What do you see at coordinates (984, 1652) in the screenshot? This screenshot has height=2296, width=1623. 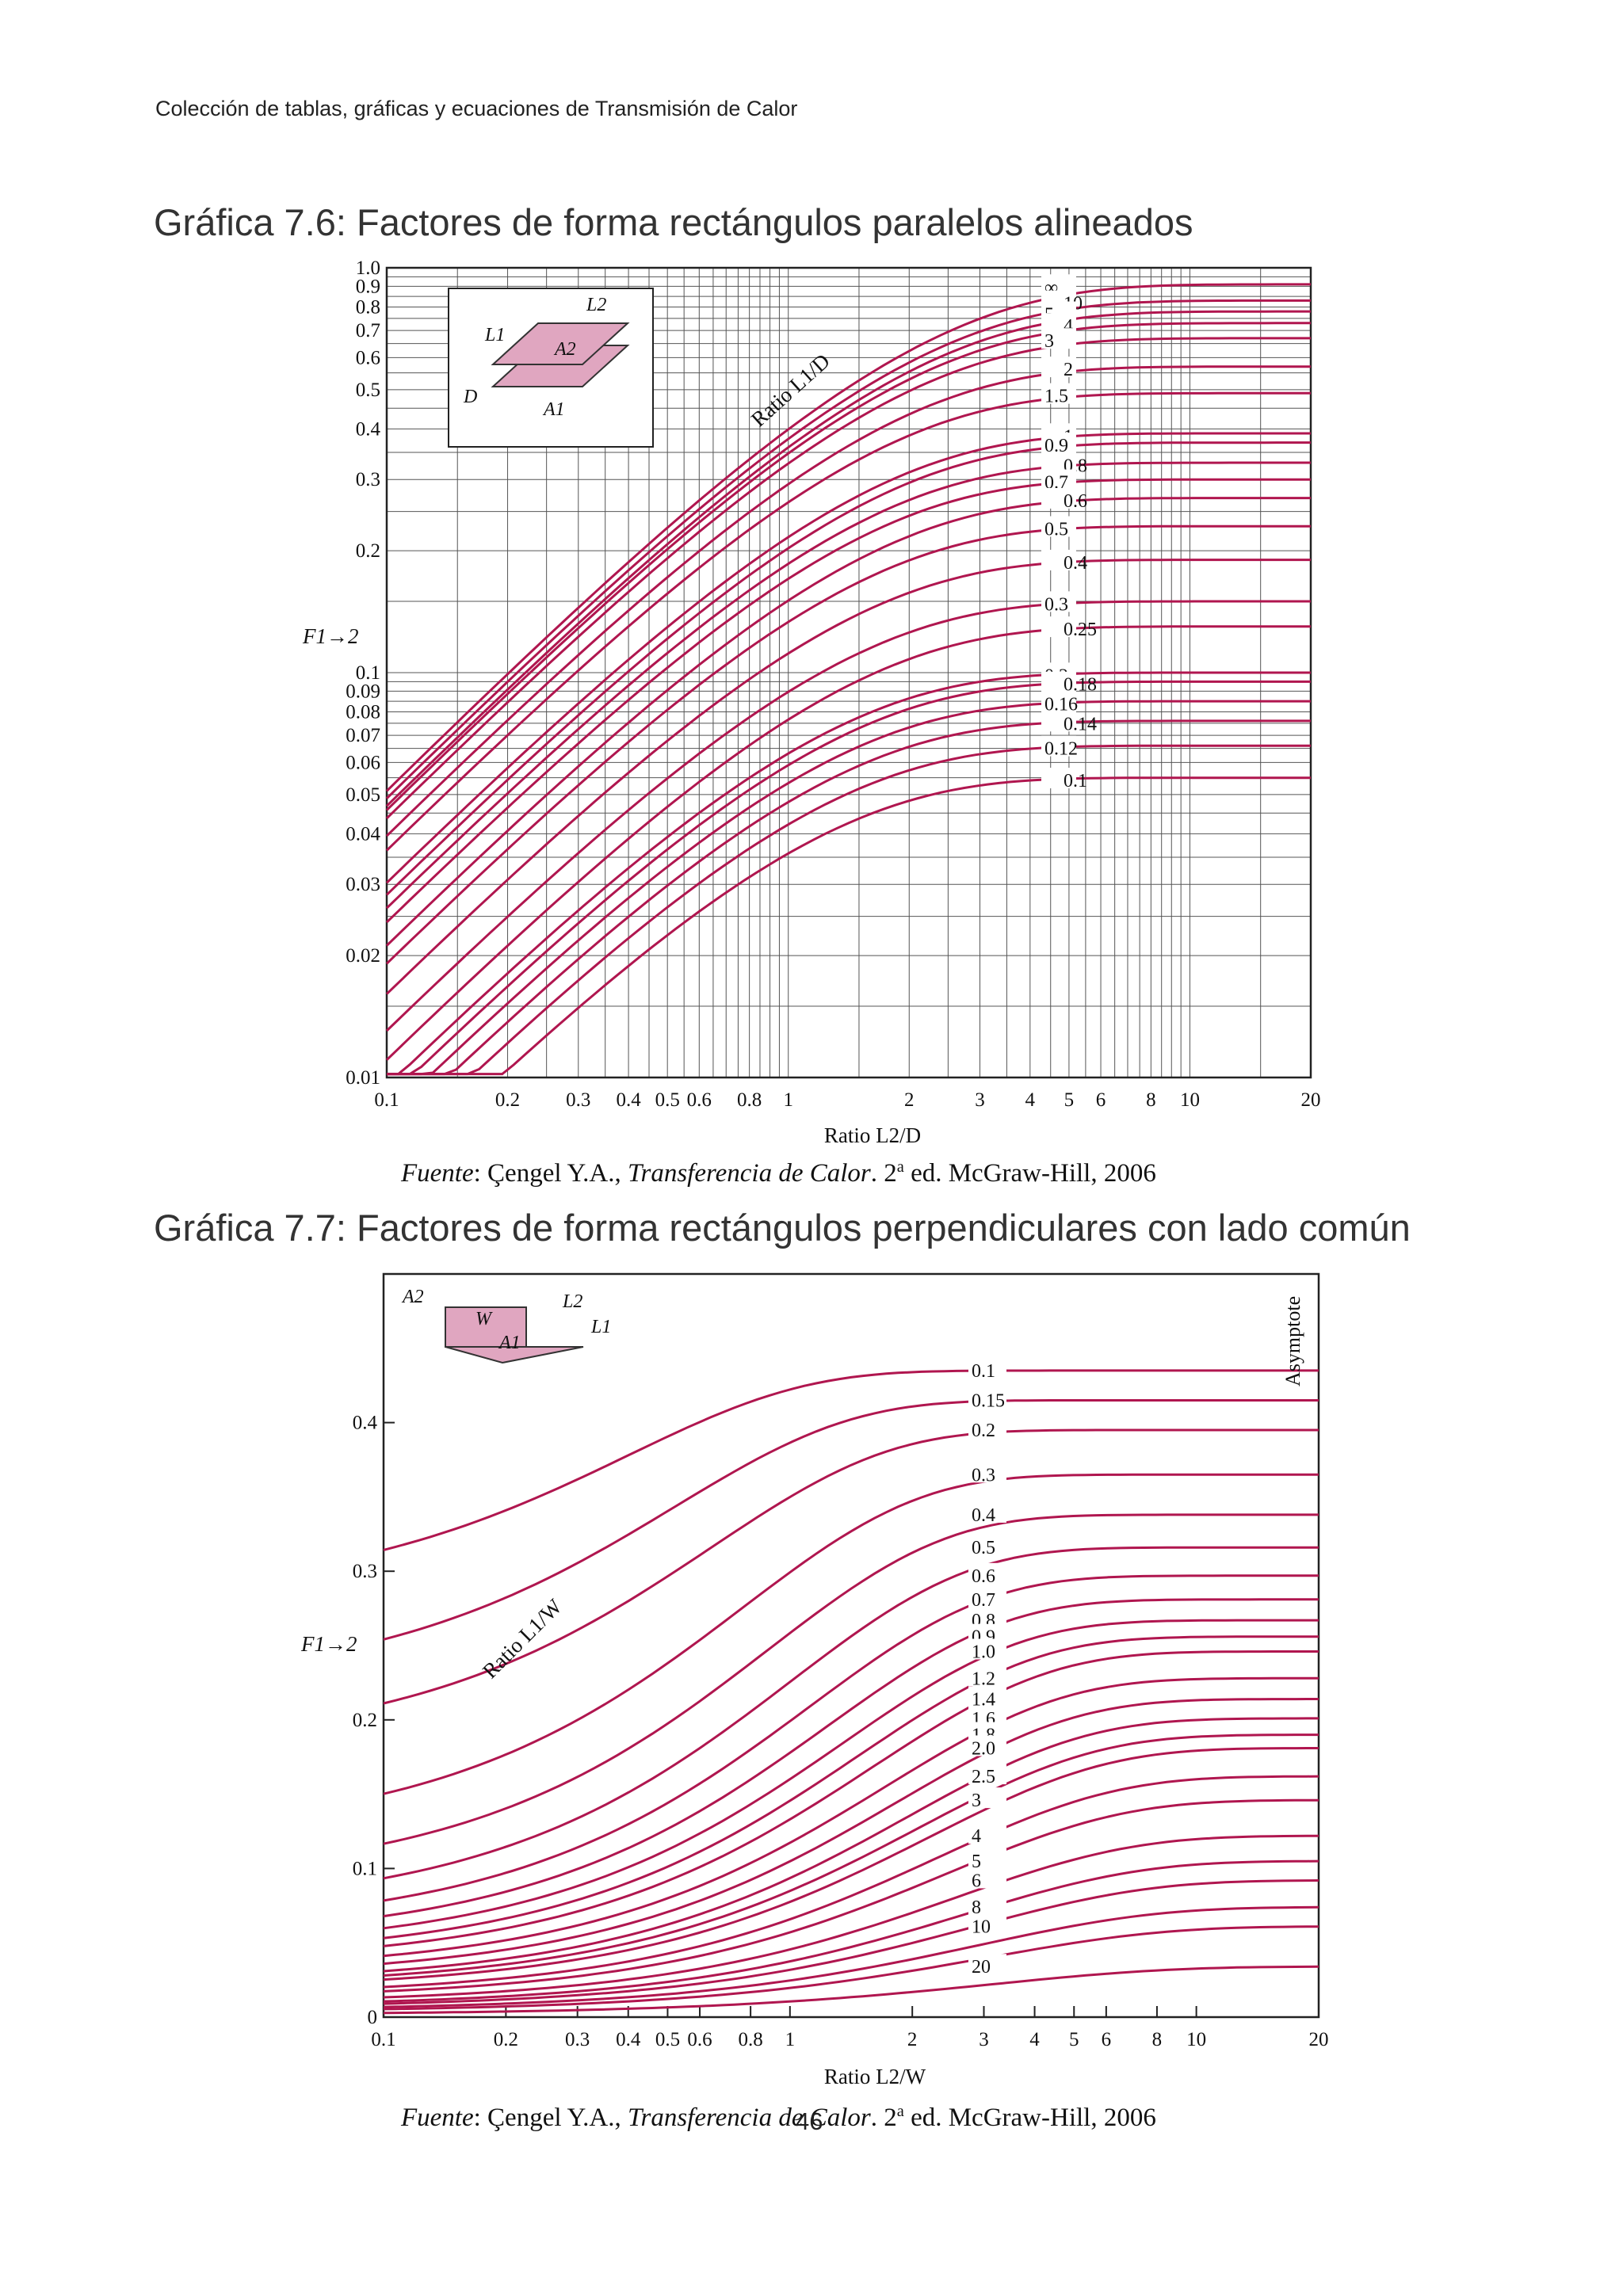 I see `series-label: 1.0` at bounding box center [984, 1652].